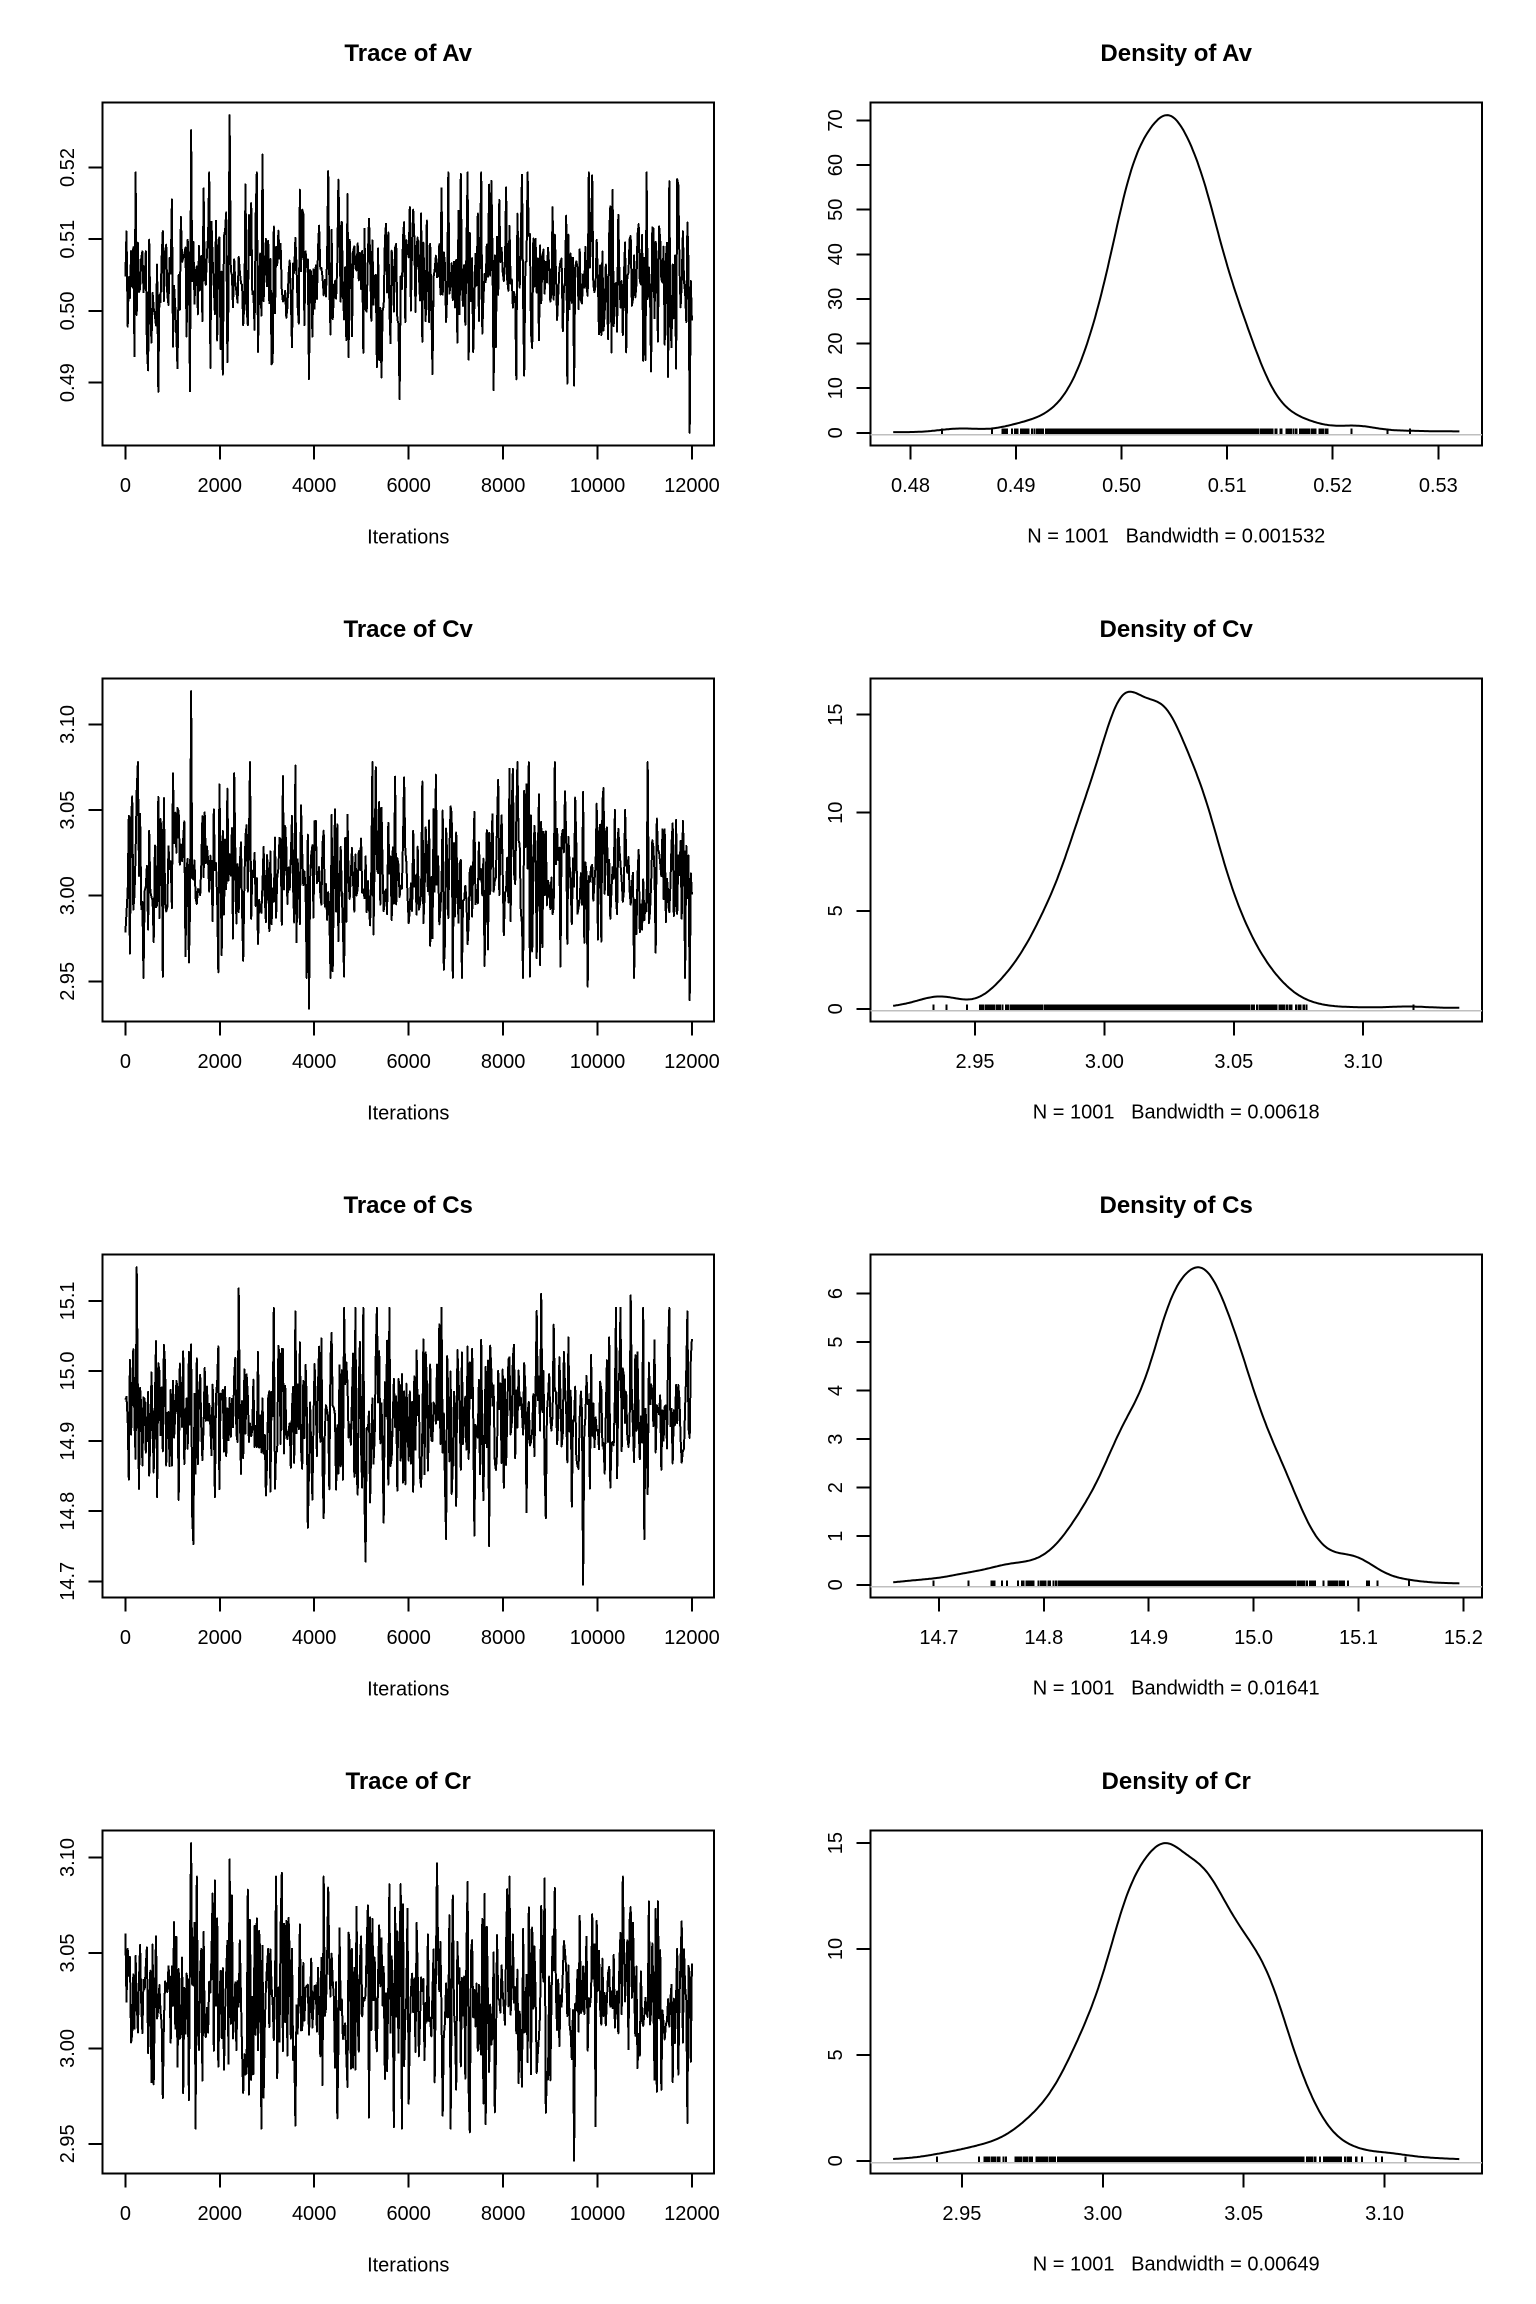  Describe the element at coordinates (1176, 2265) in the screenshot. I see `svg-text: N = 1001 Bandwidth = 0.00649` at that location.